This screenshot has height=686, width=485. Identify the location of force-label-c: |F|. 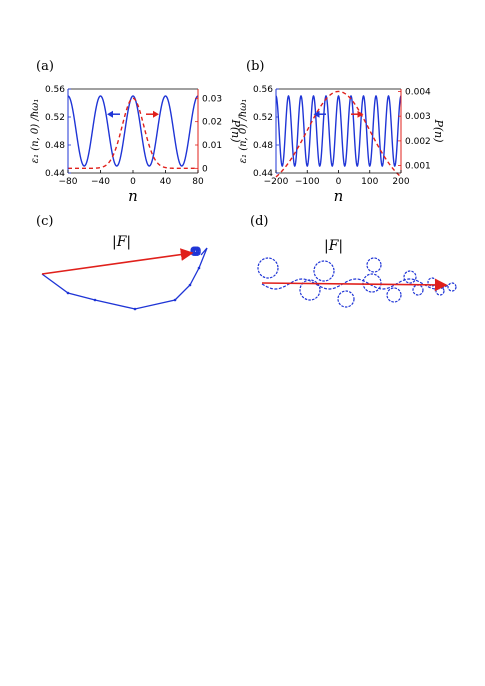
(121, 242).